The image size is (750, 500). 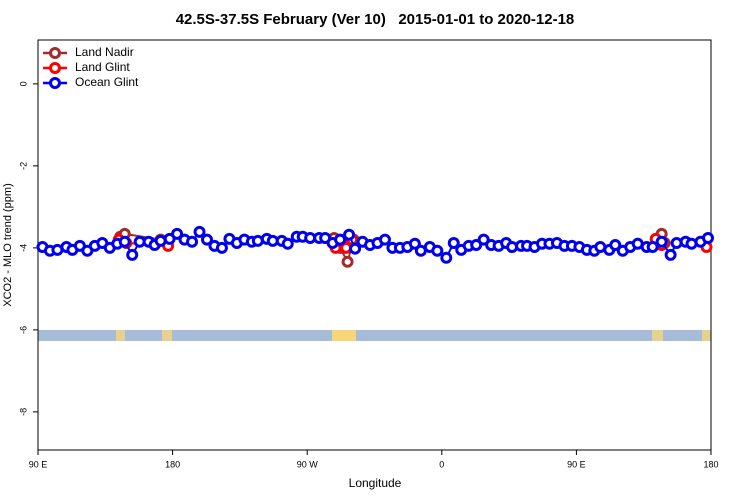 What do you see at coordinates (441, 464) in the screenshot?
I see `x-tick-label: 0` at bounding box center [441, 464].